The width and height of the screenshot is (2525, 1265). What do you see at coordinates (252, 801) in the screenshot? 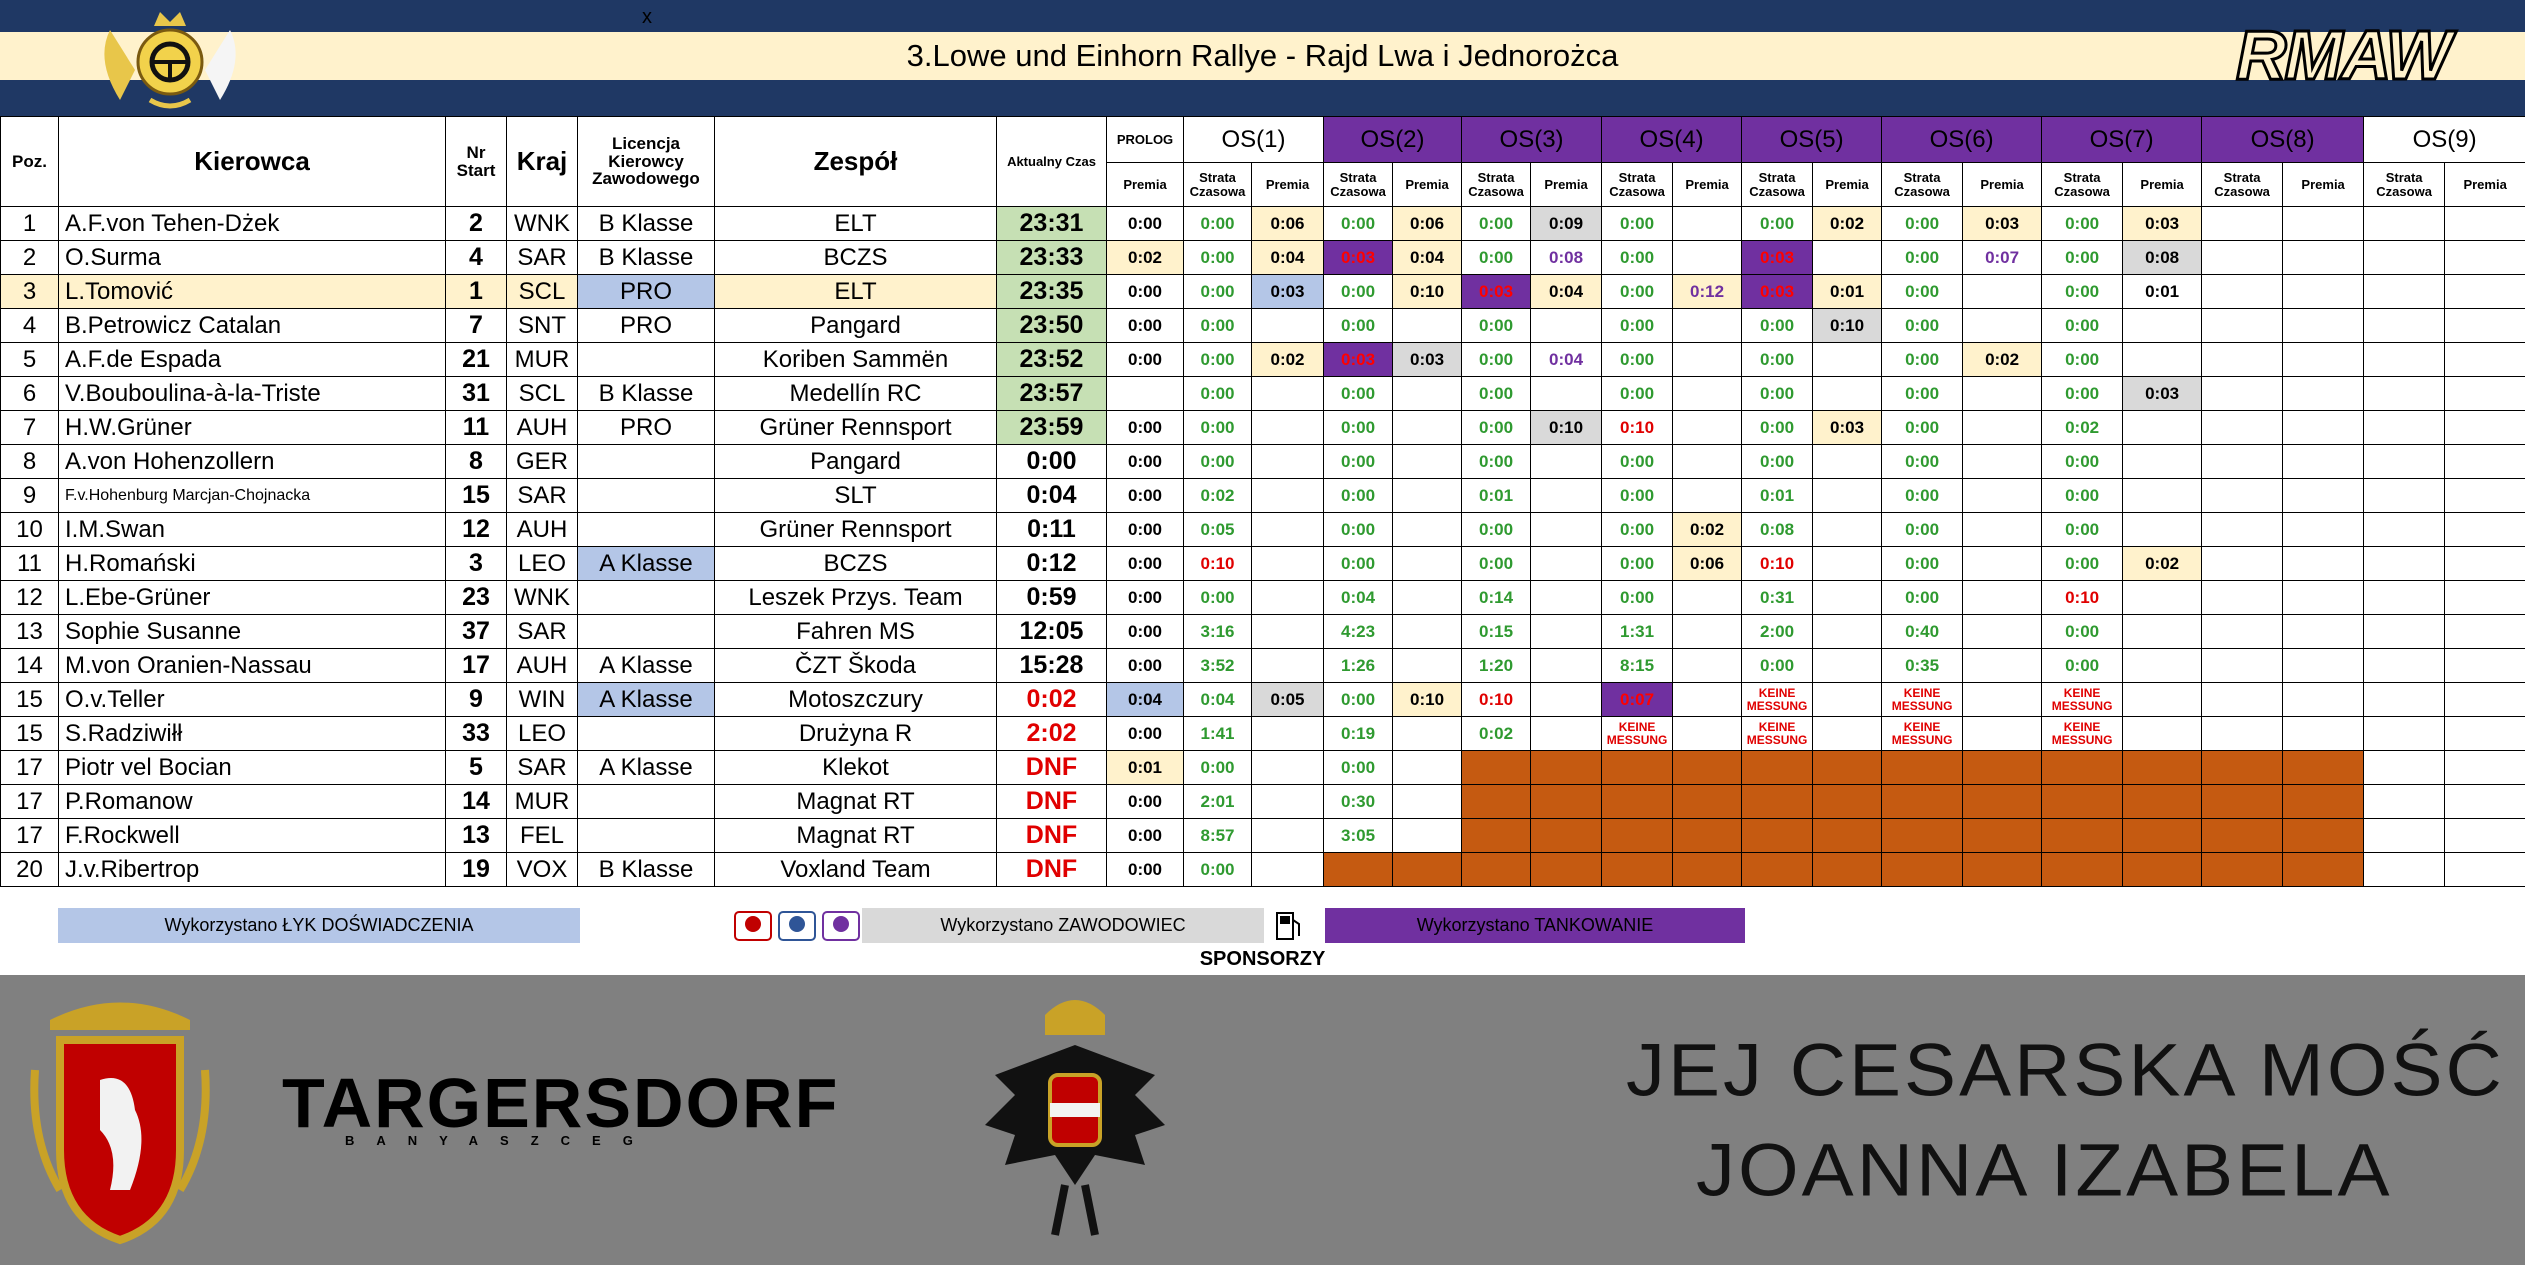
I see `driver: P.Romanow` at bounding box center [252, 801].